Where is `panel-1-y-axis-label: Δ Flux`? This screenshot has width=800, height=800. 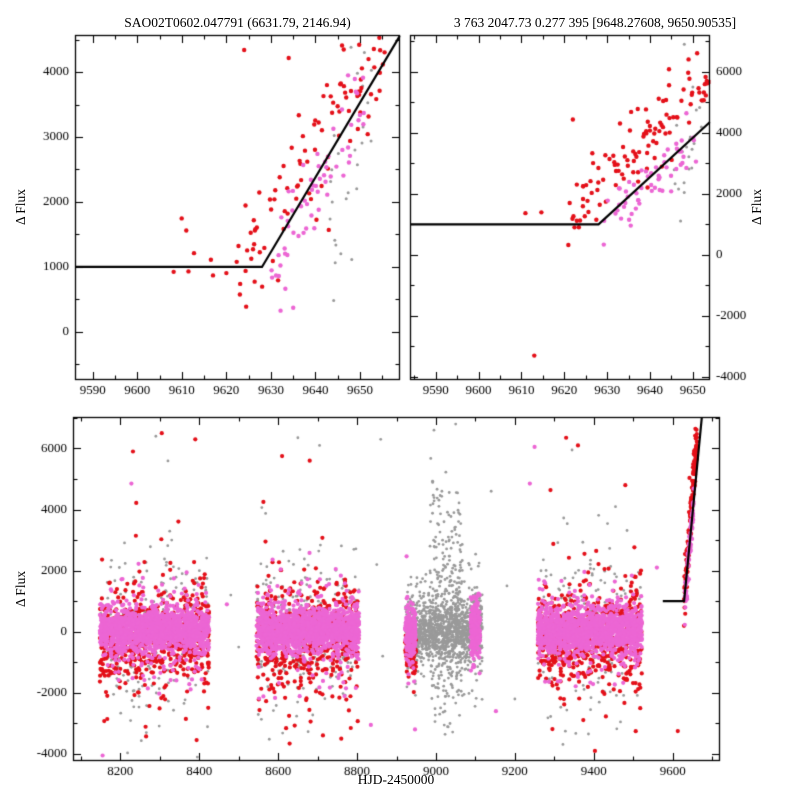 panel-1-y-axis-label: Δ Flux is located at coordinates (20, 207).